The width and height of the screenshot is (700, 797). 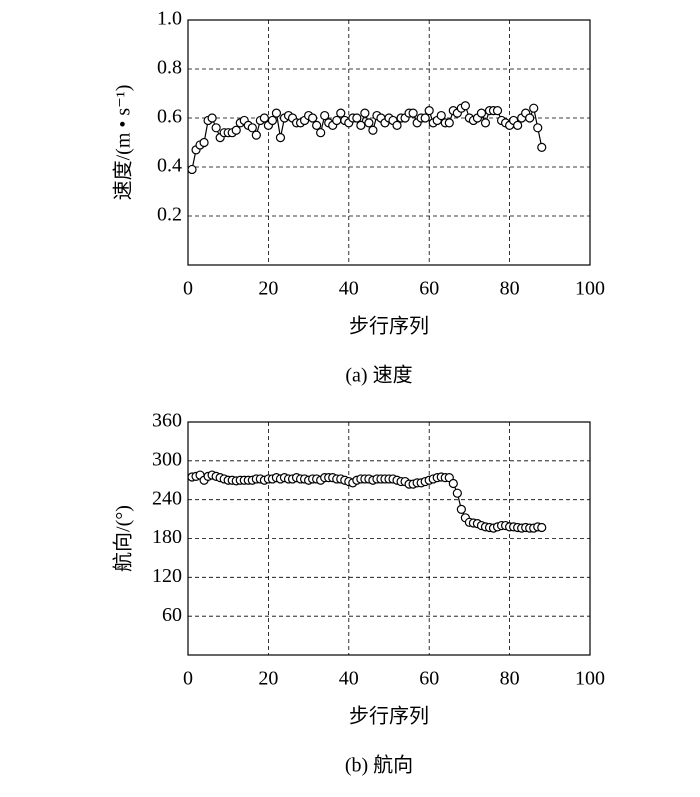 What do you see at coordinates (378, 375) in the screenshot?
I see `caption: (a) 速度` at bounding box center [378, 375].